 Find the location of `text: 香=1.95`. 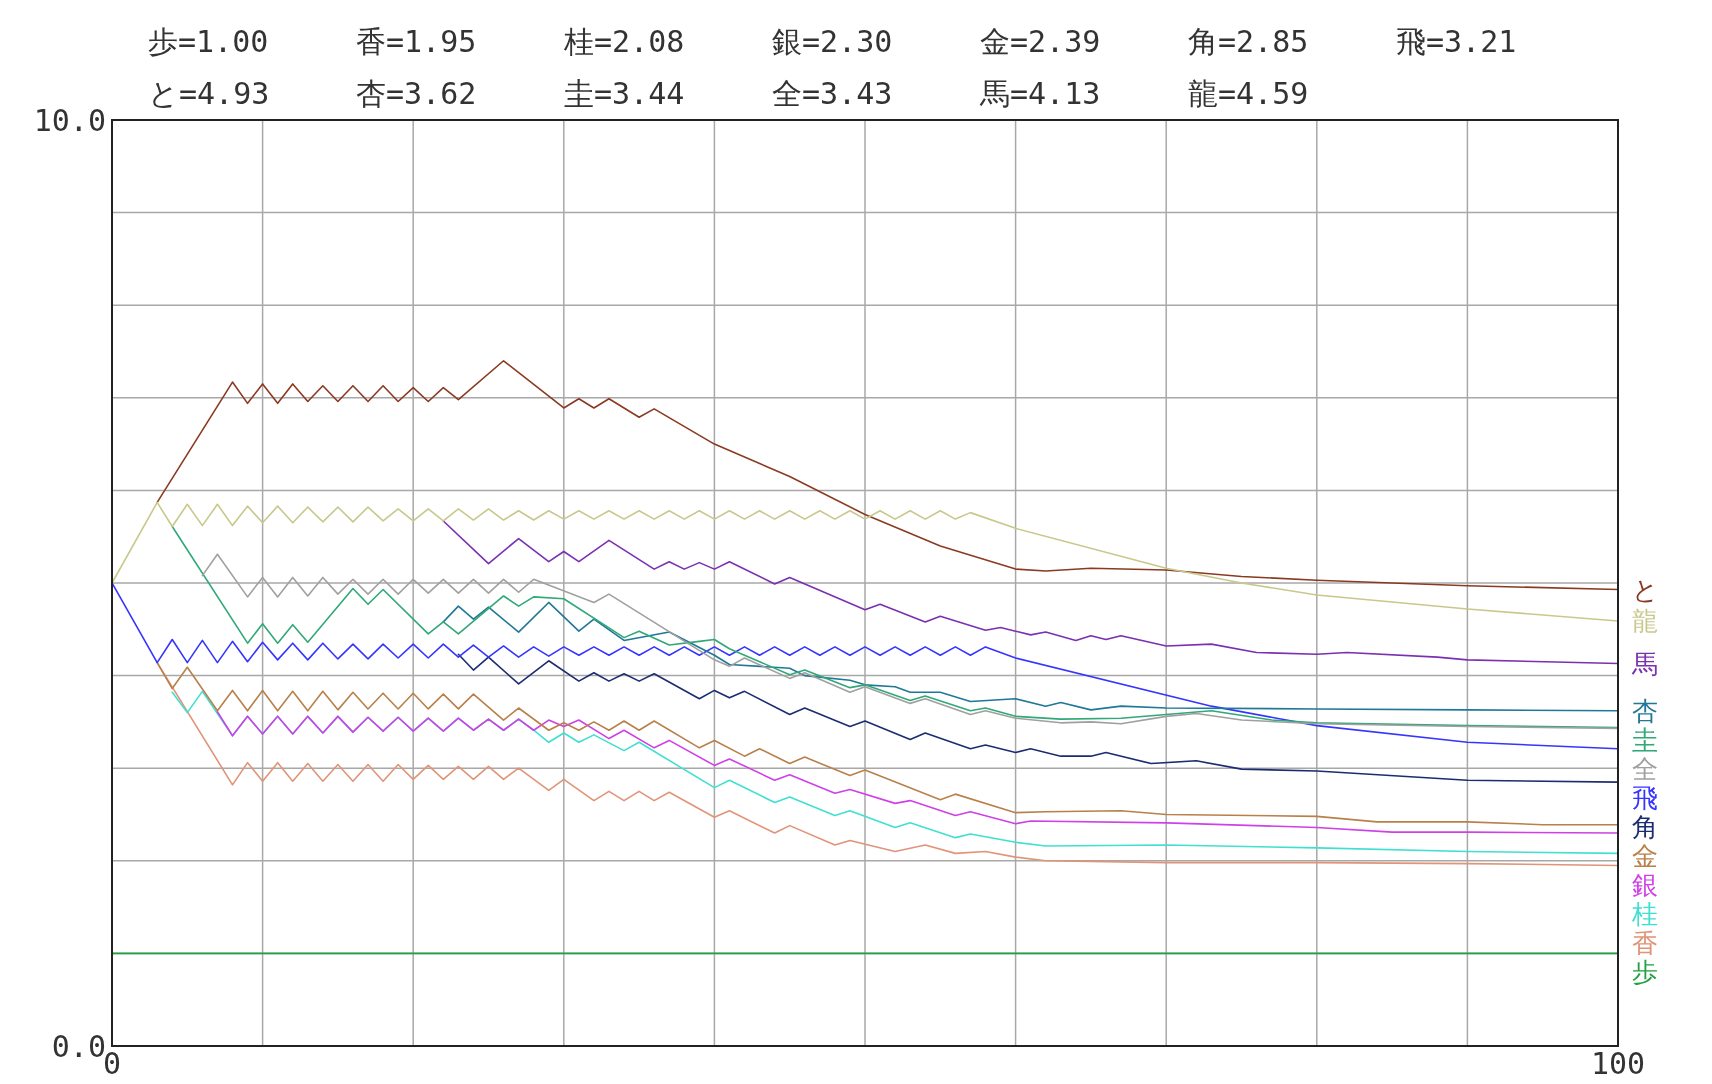

text: 香=1.95 is located at coordinates (416, 41).